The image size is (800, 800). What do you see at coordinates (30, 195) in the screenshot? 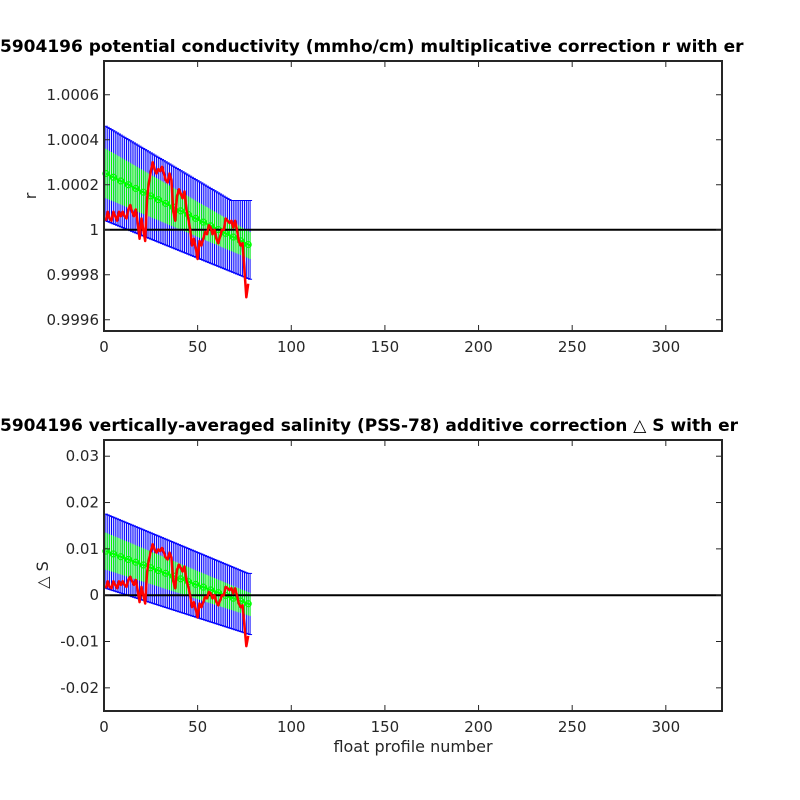
I see `y-axis-label: r` at bounding box center [30, 195].